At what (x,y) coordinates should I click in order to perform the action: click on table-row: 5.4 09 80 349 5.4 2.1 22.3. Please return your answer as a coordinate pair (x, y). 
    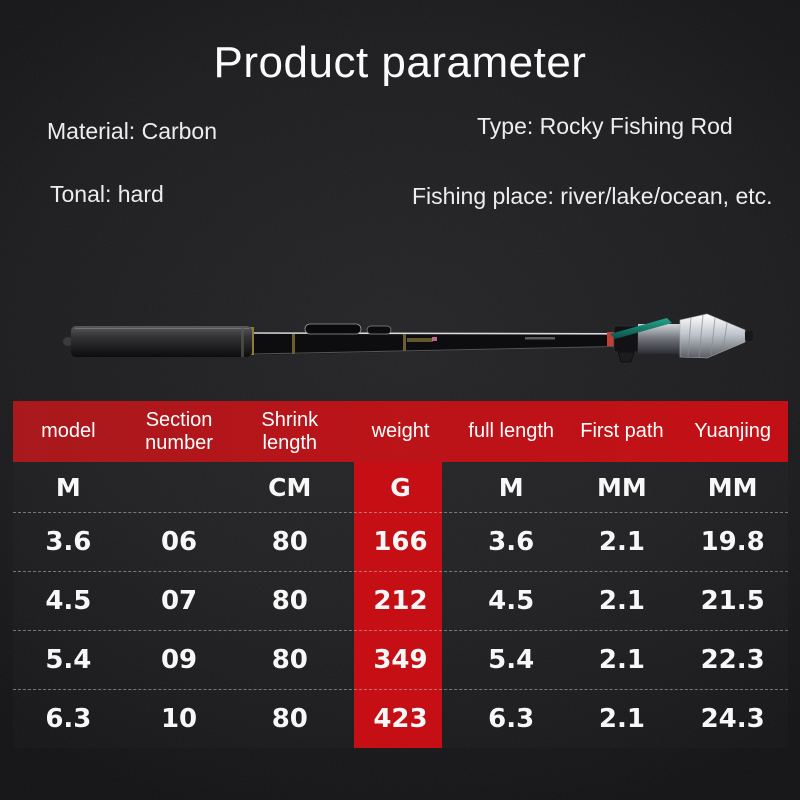
    Looking at the image, I should click on (400, 659).